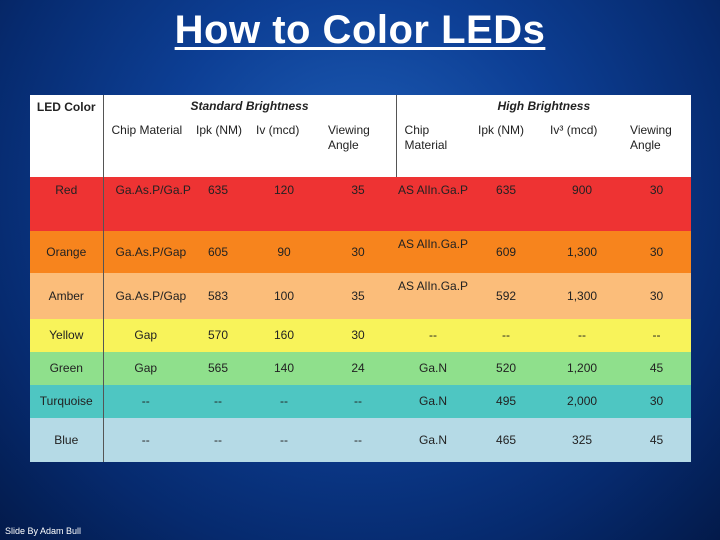  What do you see at coordinates (145, 147) in the screenshot?
I see `header-std-chip-material: Chip Material` at bounding box center [145, 147].